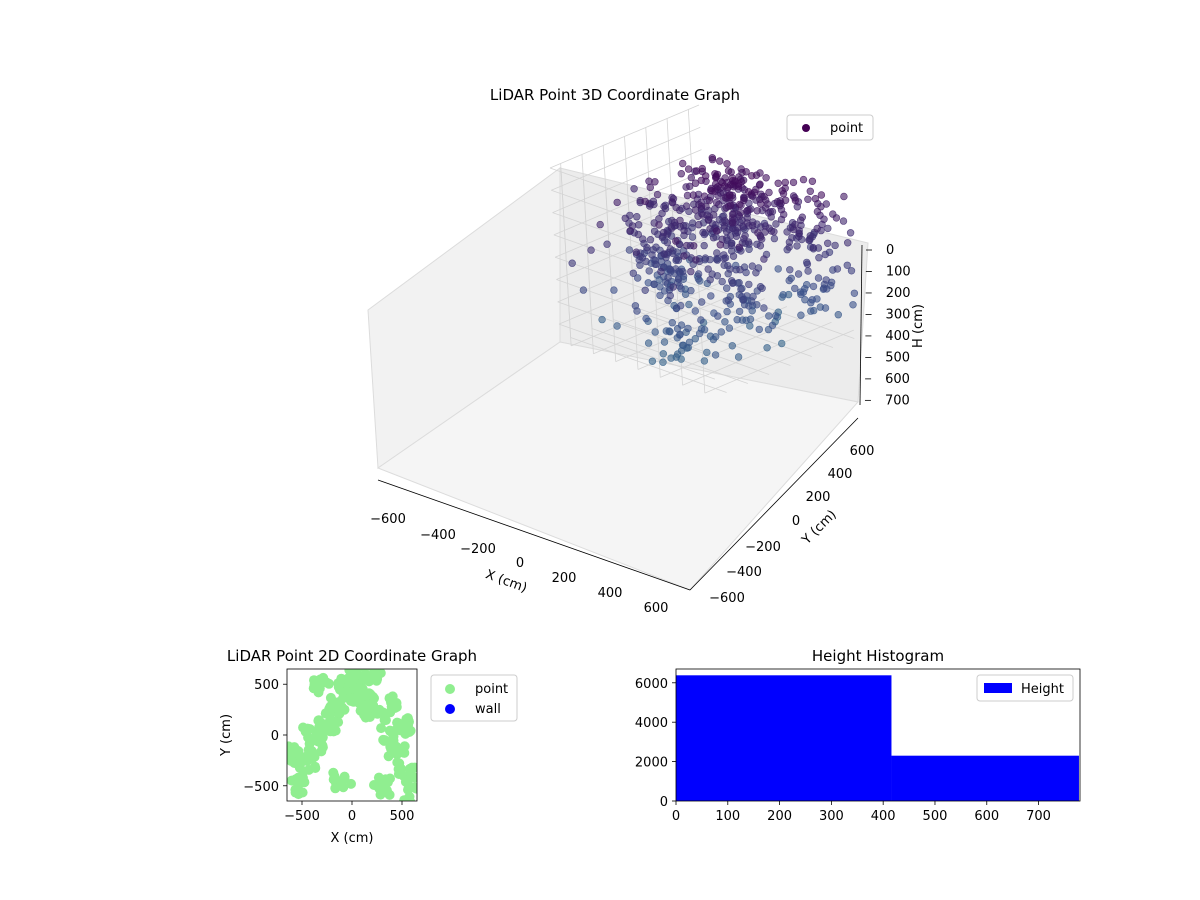 This screenshot has width=1200, height=900. Describe the element at coordinates (998, 688) in the screenshot. I see `histogram-legend-swatch` at that location.